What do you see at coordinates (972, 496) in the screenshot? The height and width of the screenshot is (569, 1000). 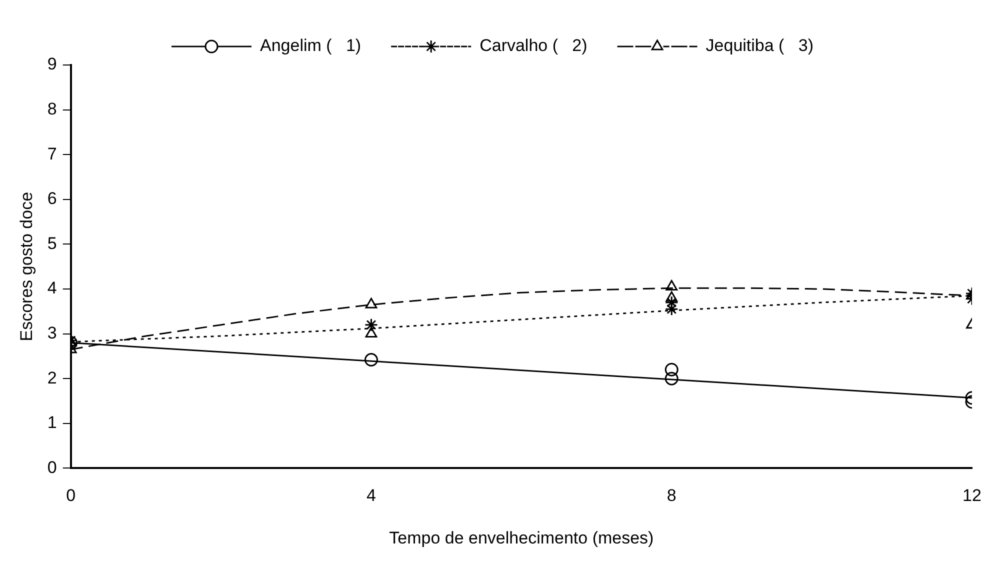 I see `x-tick-label: 12` at bounding box center [972, 496].